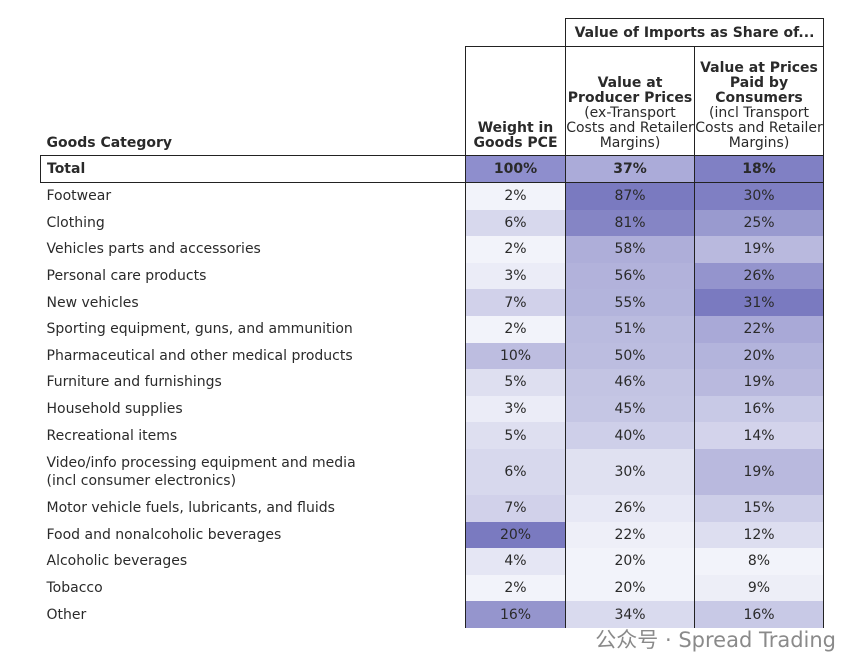 The width and height of the screenshot is (864, 672). Describe the element at coordinates (630, 409) in the screenshot. I see `value-cell: 45%` at that location.